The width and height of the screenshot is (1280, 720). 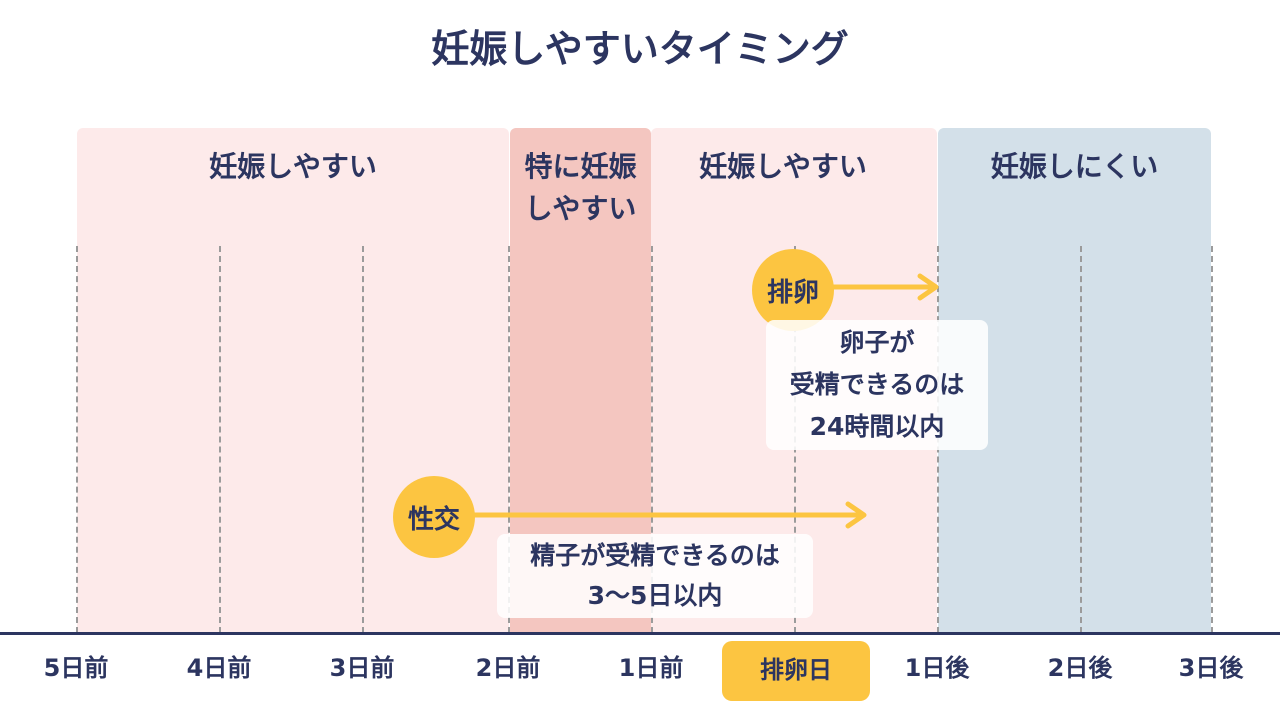 I want to click on intercourse-label: 性交, so click(x=433, y=519).